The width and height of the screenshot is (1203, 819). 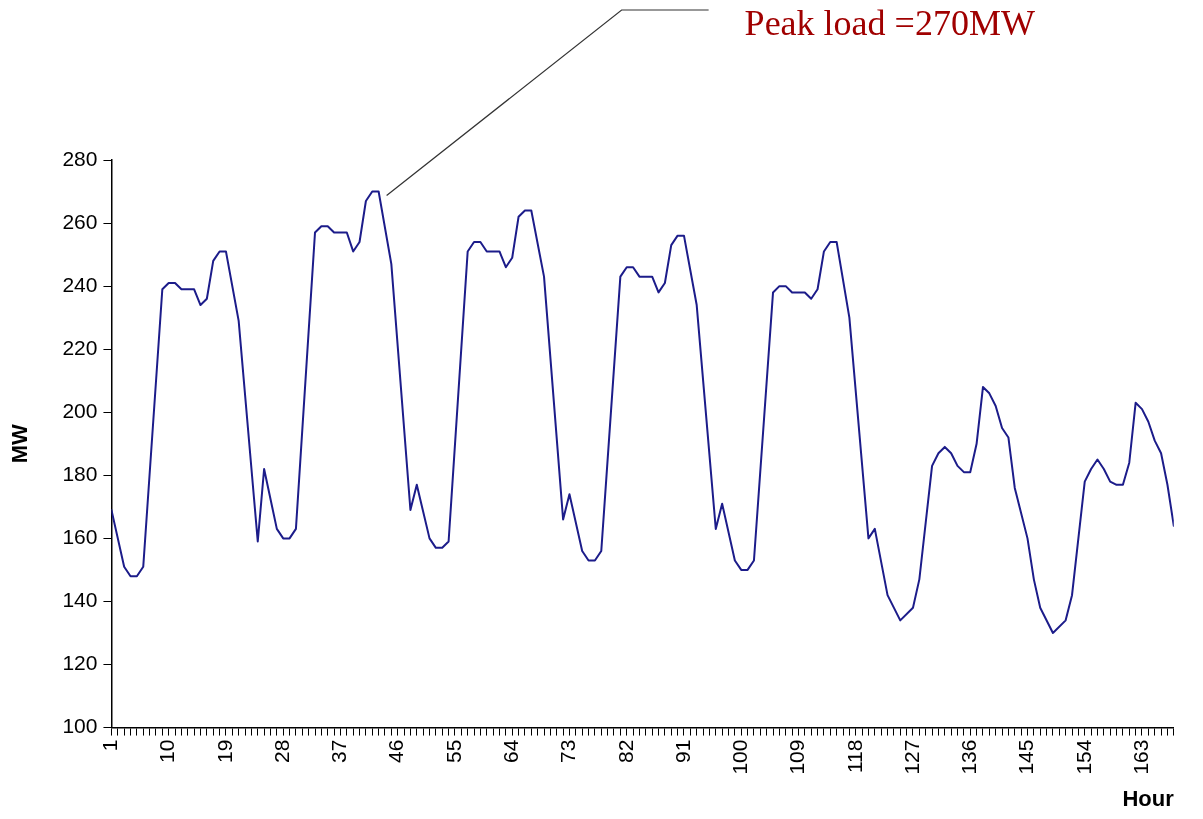 What do you see at coordinates (110, 745) in the screenshot?
I see `x-tick-label: 1` at bounding box center [110, 745].